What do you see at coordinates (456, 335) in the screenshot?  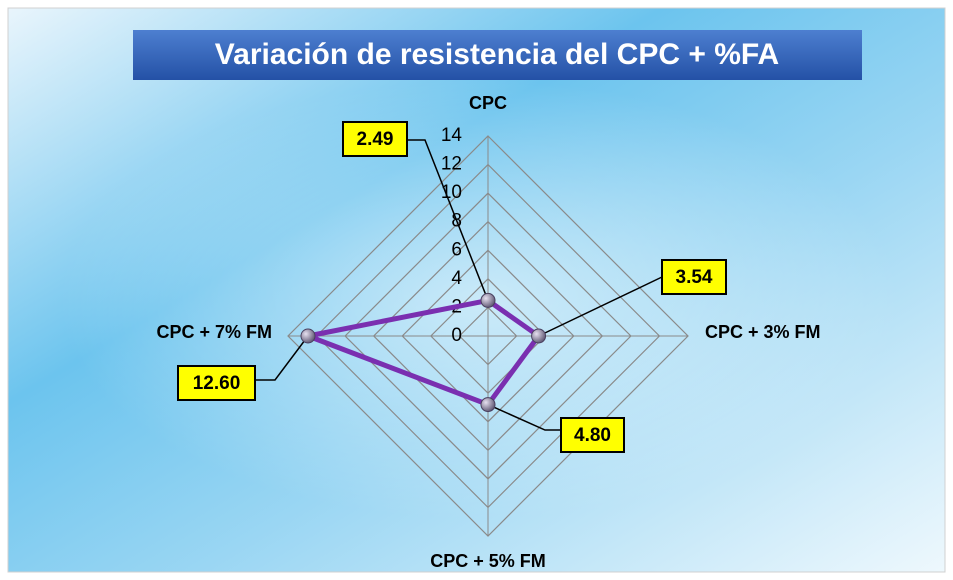 I see `r-tick-label: 0` at bounding box center [456, 335].